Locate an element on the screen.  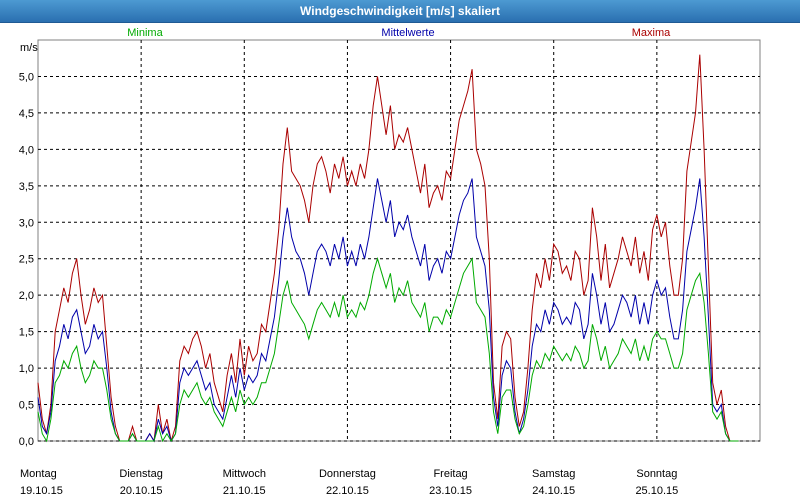
y-tick-label: 0,0 is located at coordinates (26, 442).